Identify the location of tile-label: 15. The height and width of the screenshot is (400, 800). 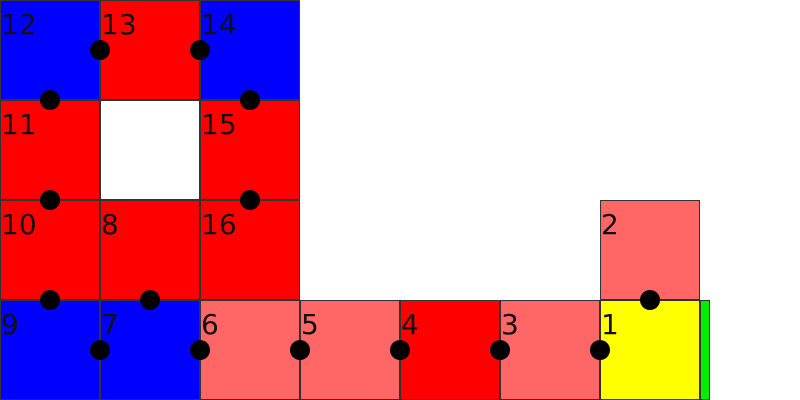
(219, 124).